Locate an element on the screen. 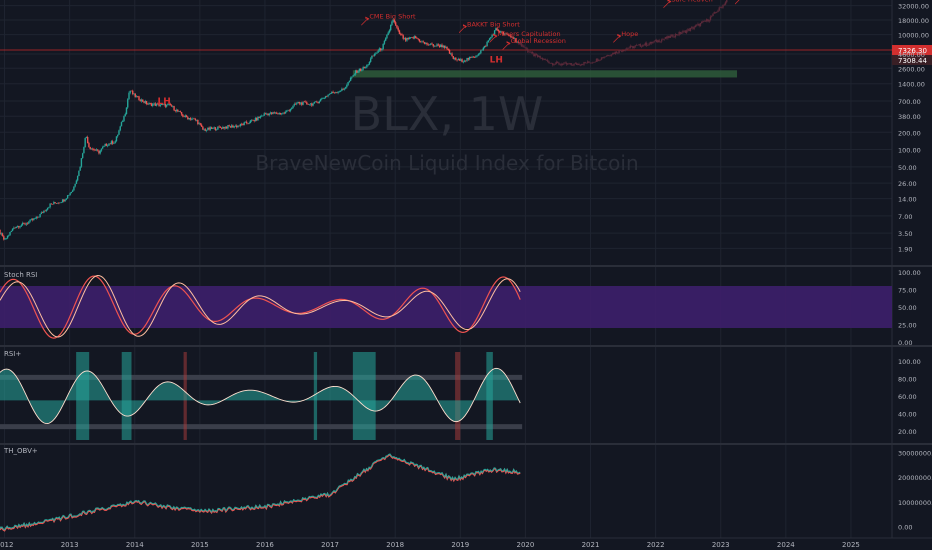 Image resolution: width=932 pixels, height=550 pixels. rsi-highlight-bar is located at coordinates (126, 396).